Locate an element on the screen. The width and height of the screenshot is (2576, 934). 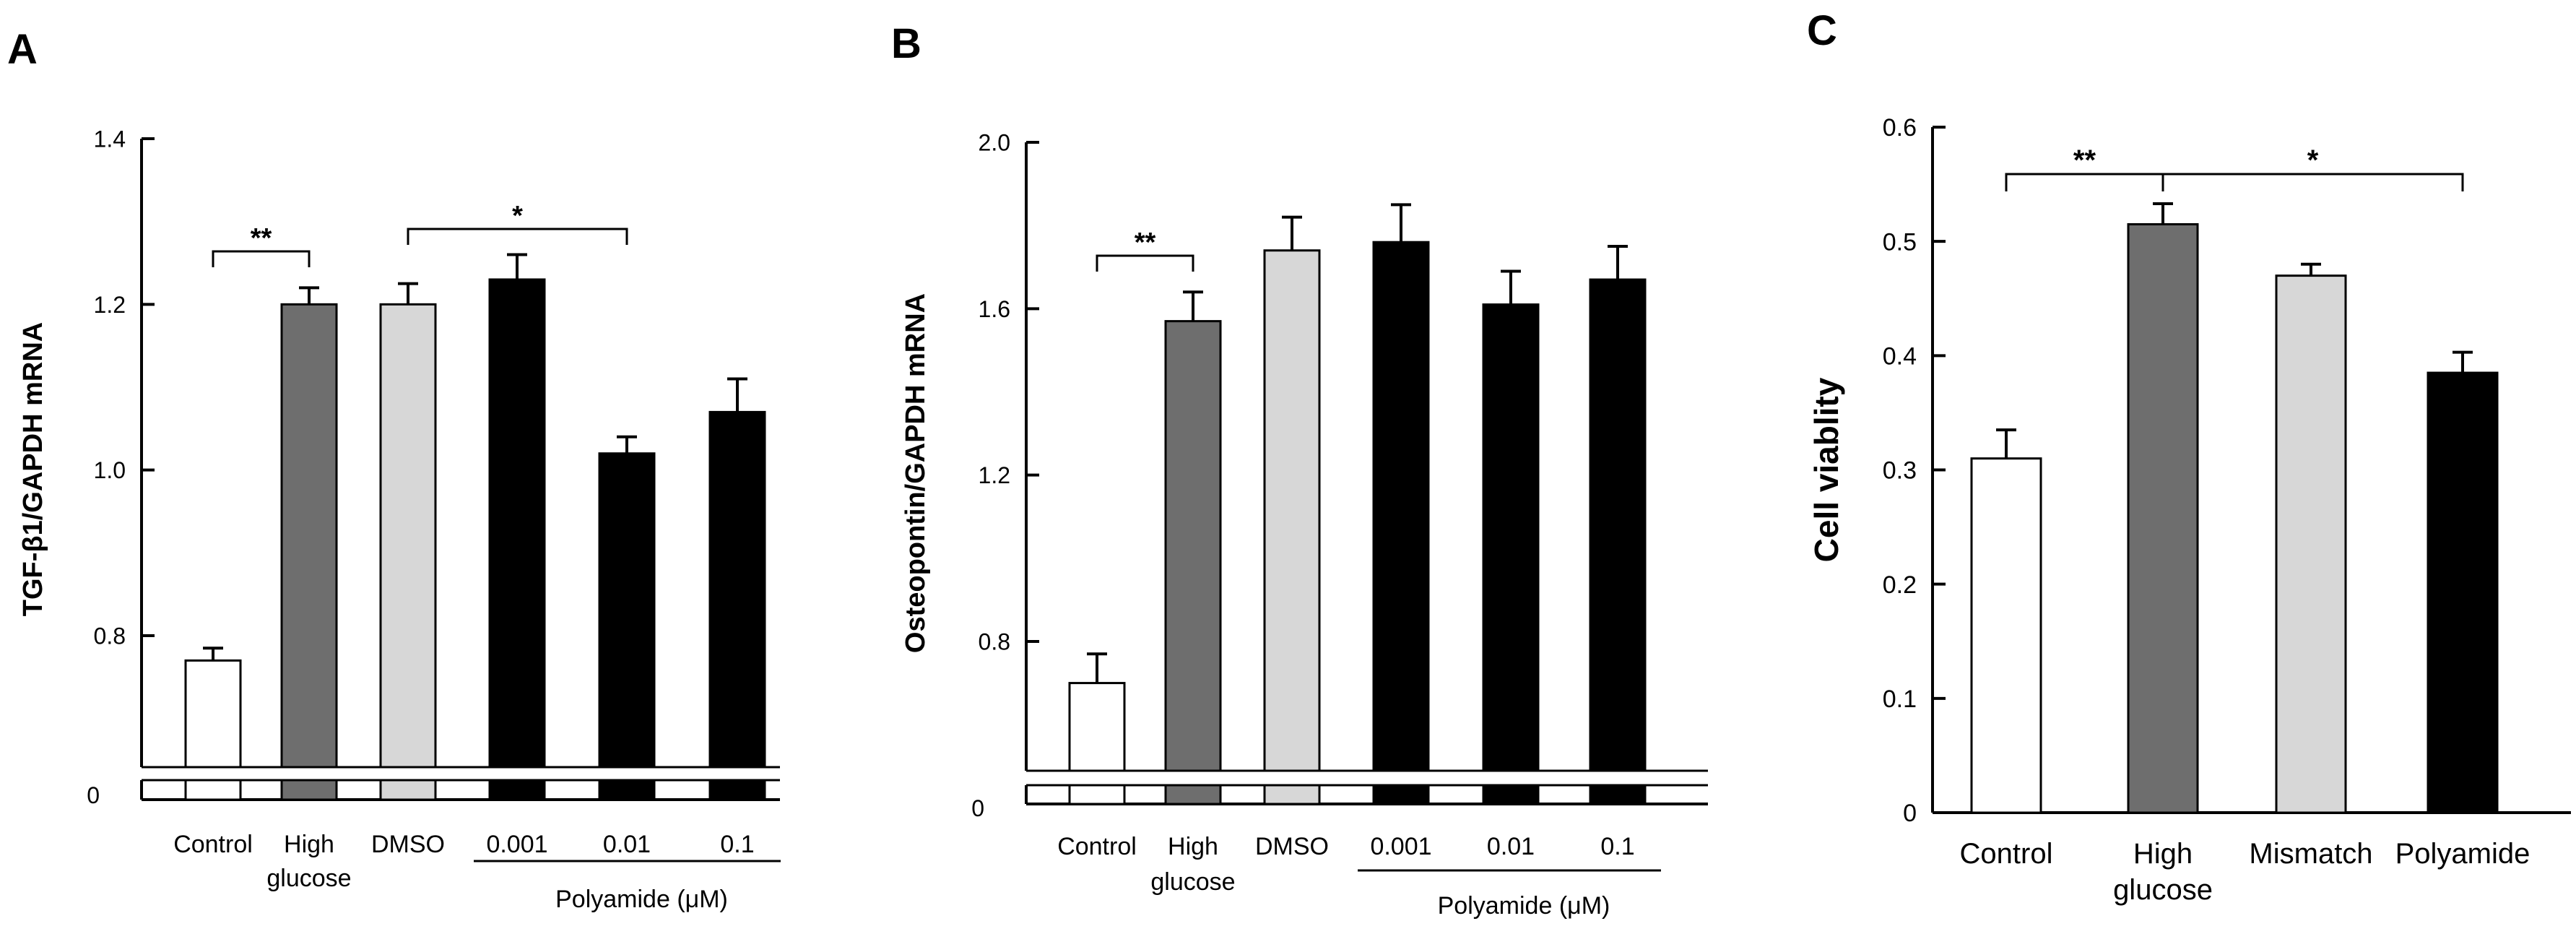
y-tick-label: 0.5 is located at coordinates (1900, 242).